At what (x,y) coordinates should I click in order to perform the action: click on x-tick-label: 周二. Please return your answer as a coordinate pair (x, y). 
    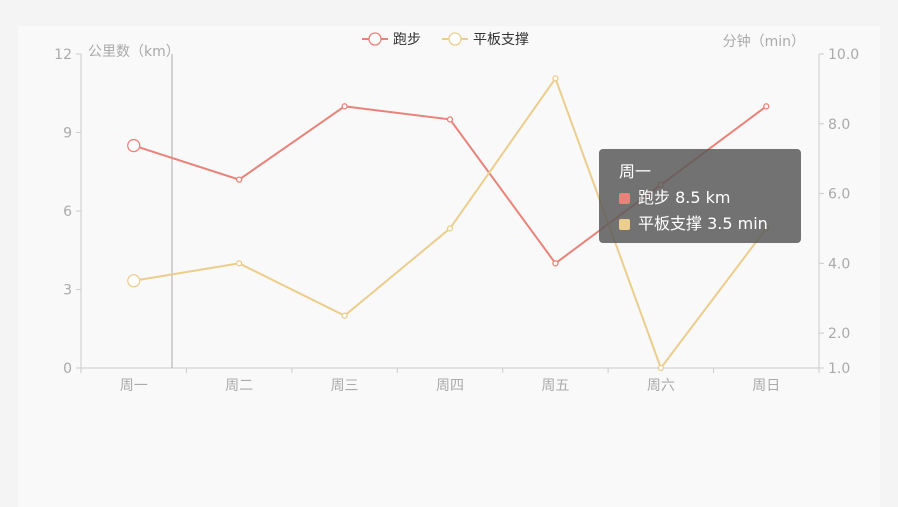
    Looking at the image, I should click on (239, 386).